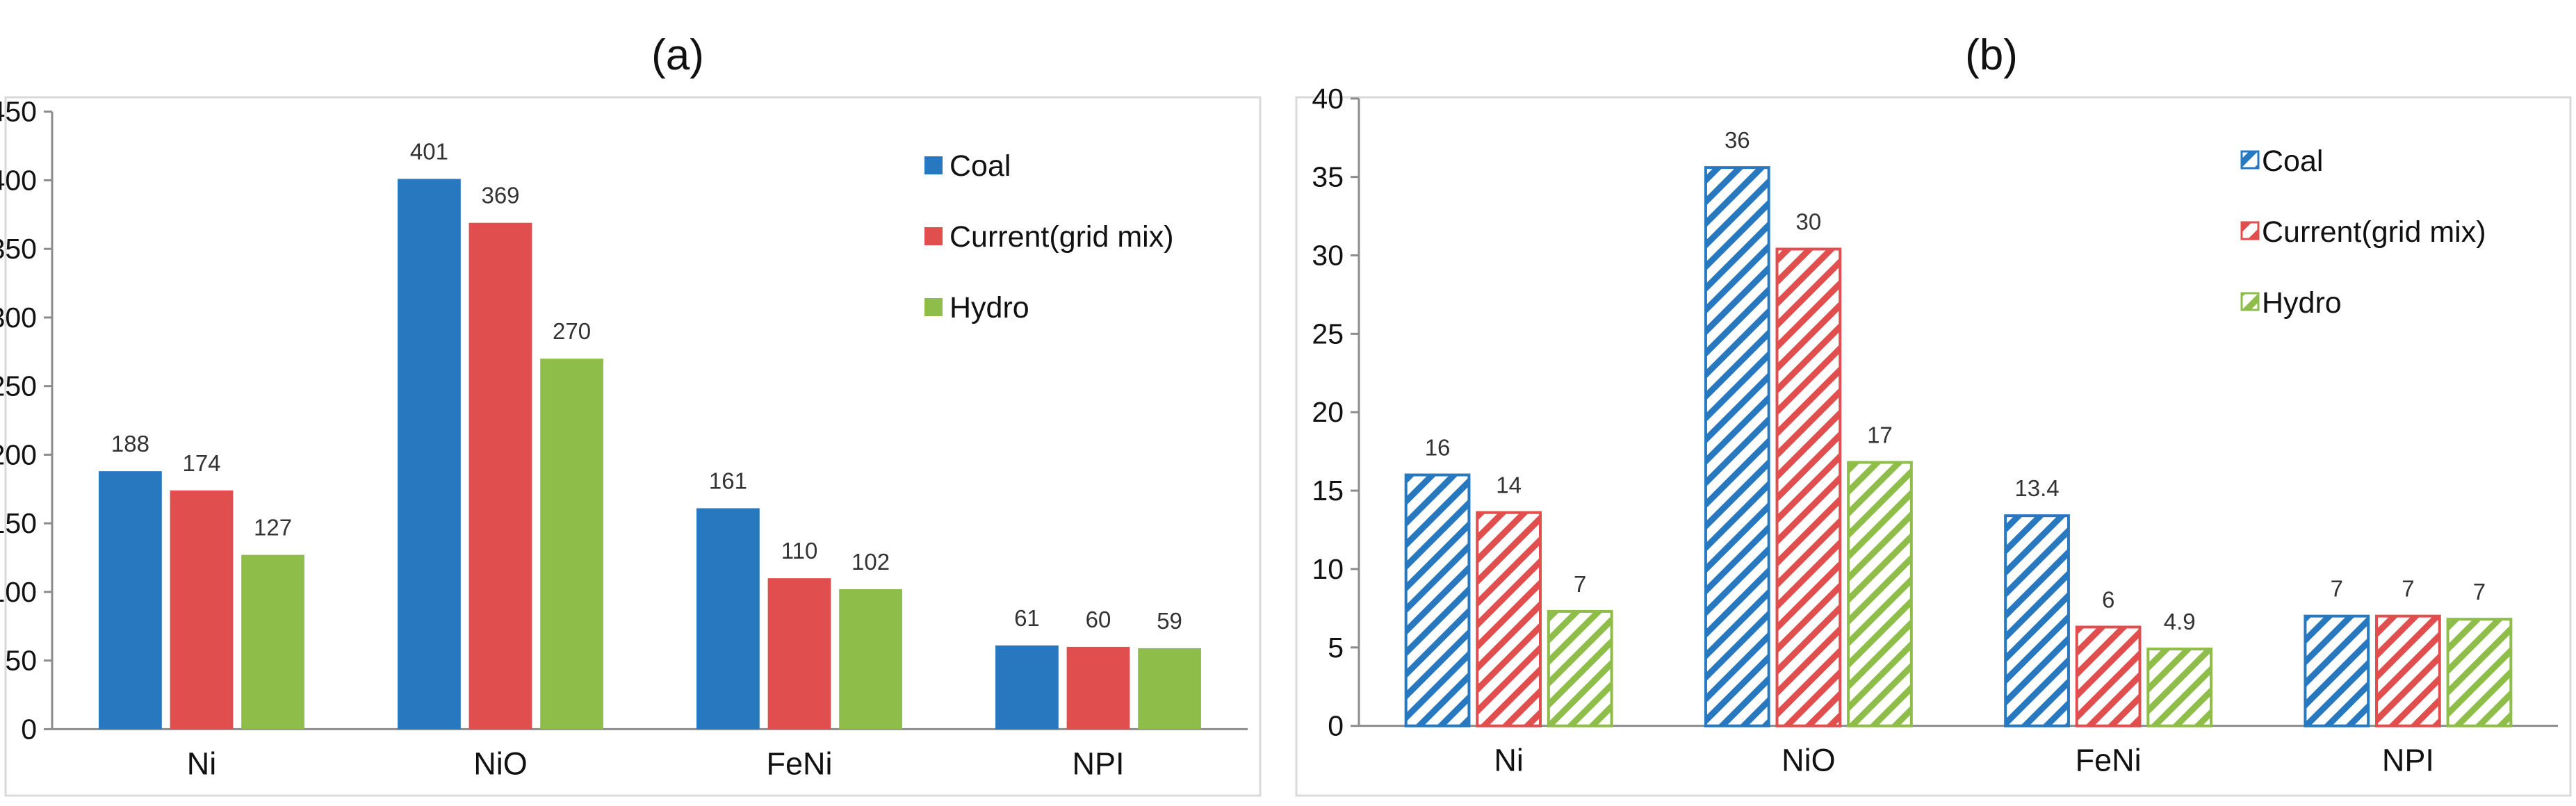 Image resolution: width=2576 pixels, height=806 pixels. What do you see at coordinates (2374, 232) in the screenshot?
I see `legend-b-label-current: Current(grid mix)` at bounding box center [2374, 232].